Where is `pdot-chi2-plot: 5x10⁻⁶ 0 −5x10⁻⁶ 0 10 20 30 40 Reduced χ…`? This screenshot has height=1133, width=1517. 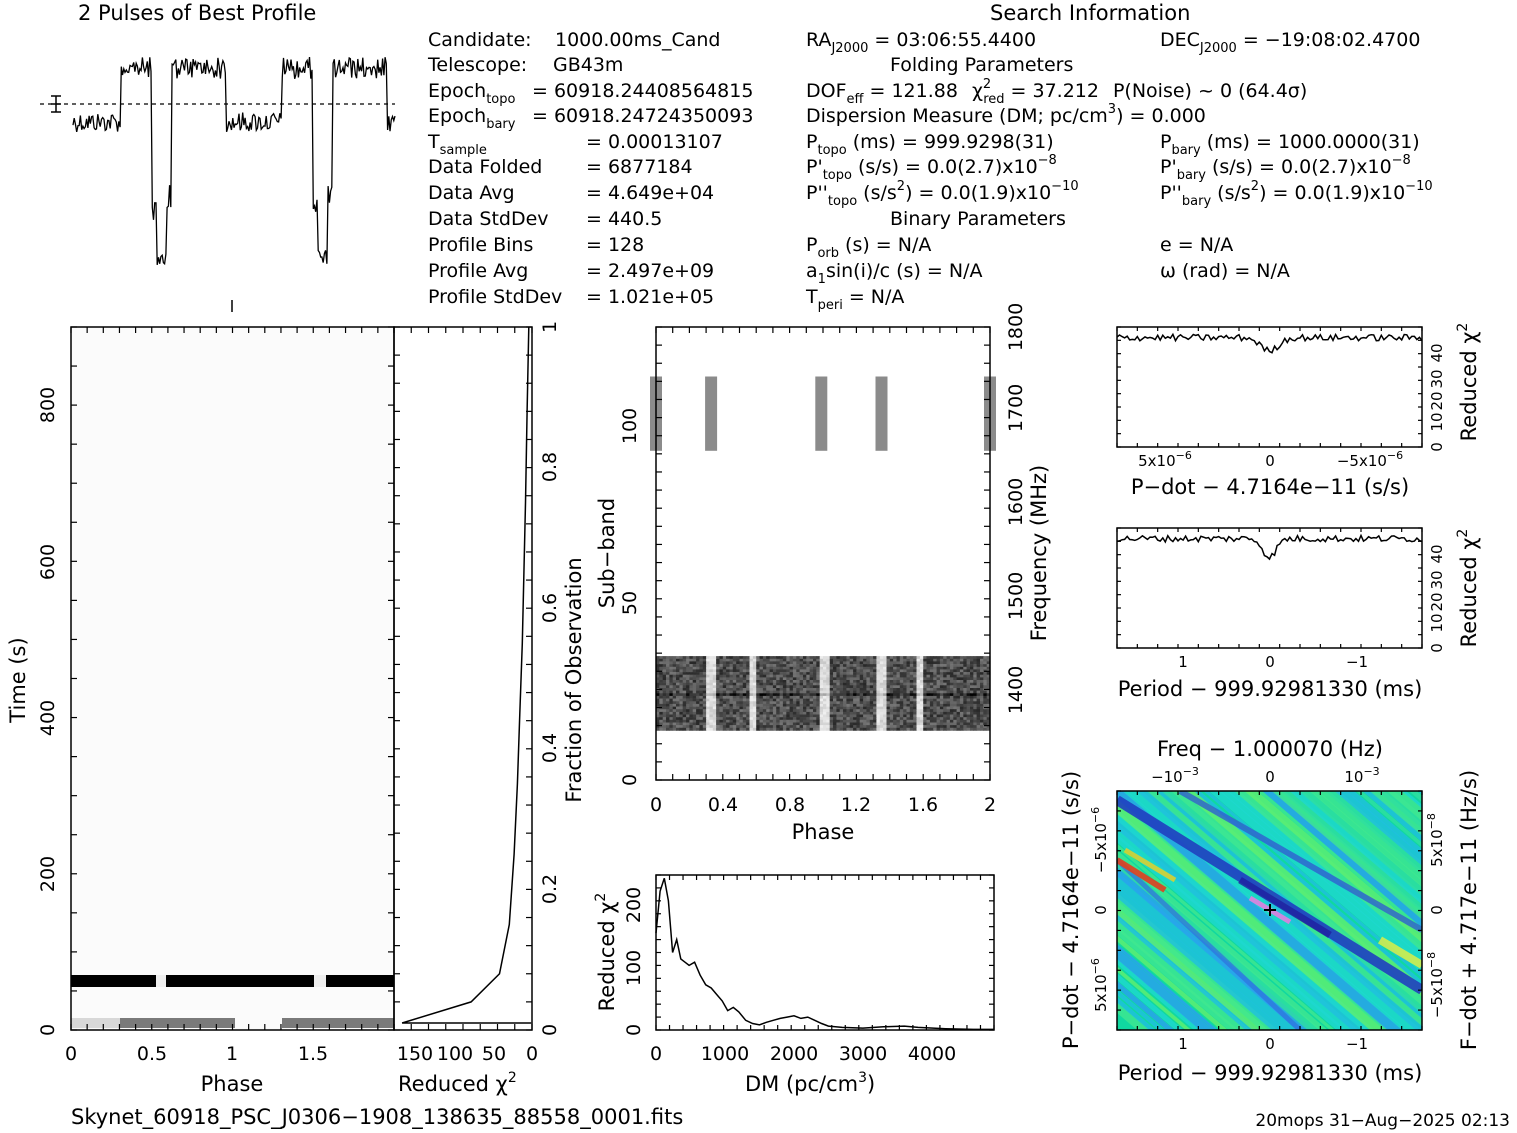
pdot-chi2-plot: 5x10⁻⁶ 0 −5x10⁻⁶ 0 10 20 30 40 Reduced χ… is located at coordinates (1298, 411).